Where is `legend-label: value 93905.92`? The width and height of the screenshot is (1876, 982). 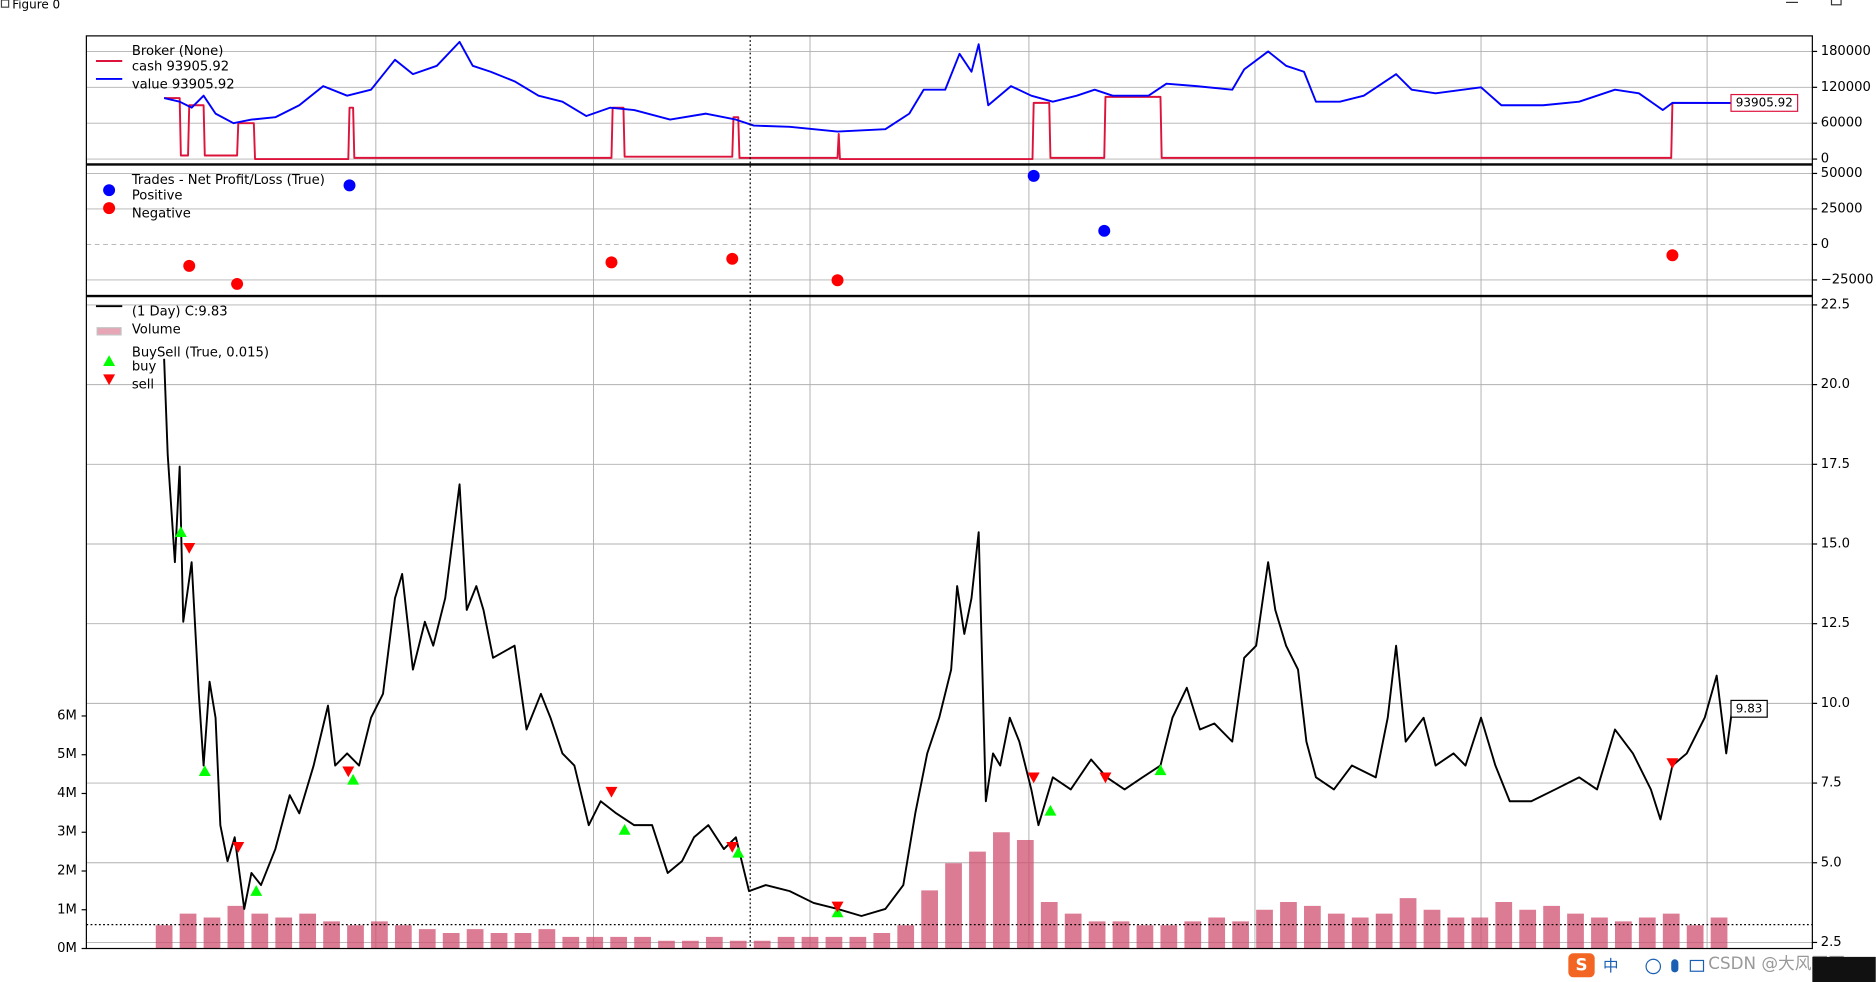 legend-label: value 93905.92 is located at coordinates (183, 84).